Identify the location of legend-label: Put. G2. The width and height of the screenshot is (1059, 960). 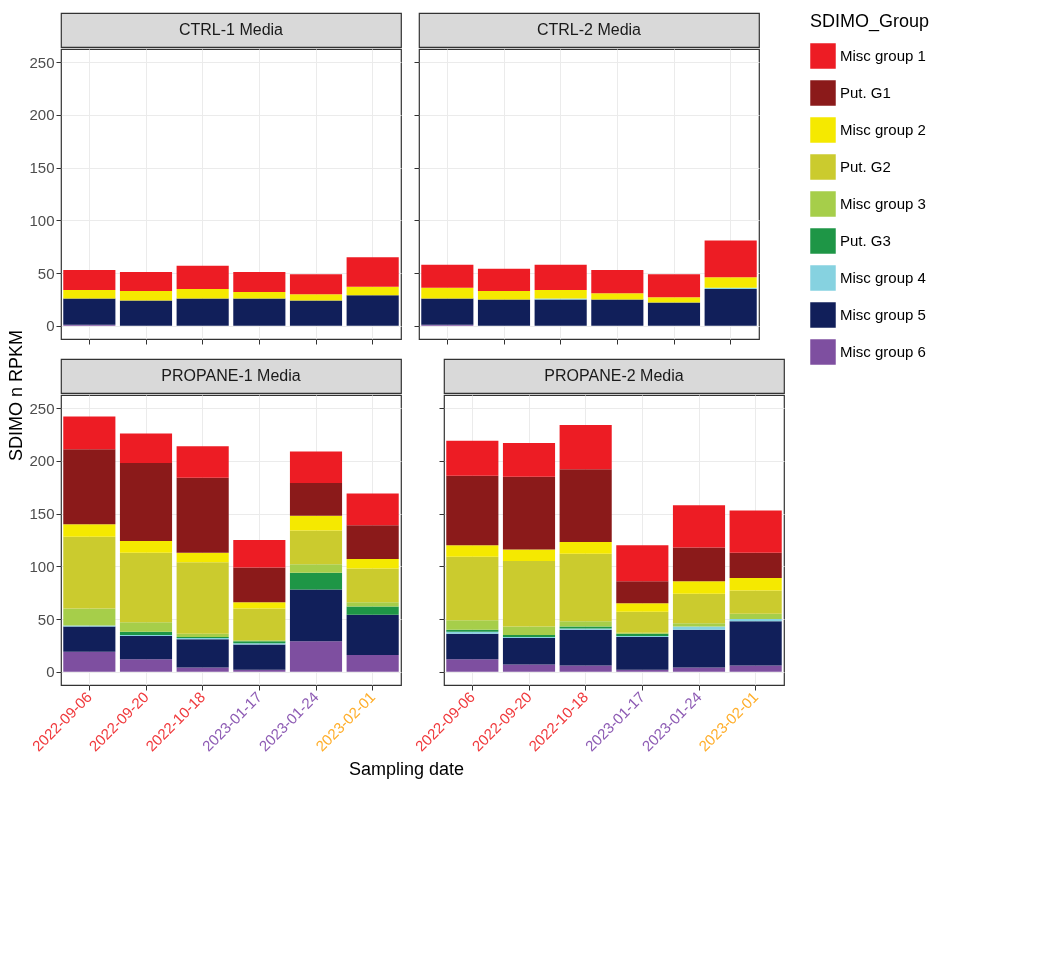
(865, 166).